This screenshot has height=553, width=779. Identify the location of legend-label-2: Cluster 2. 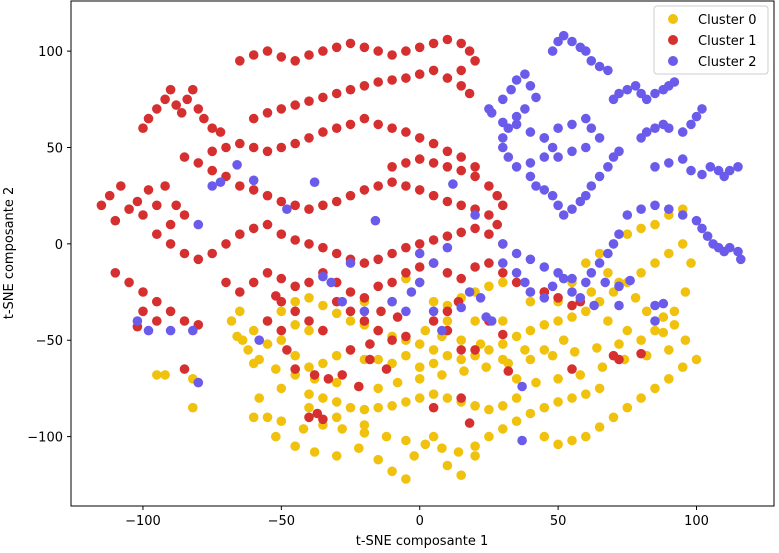
(727, 62).